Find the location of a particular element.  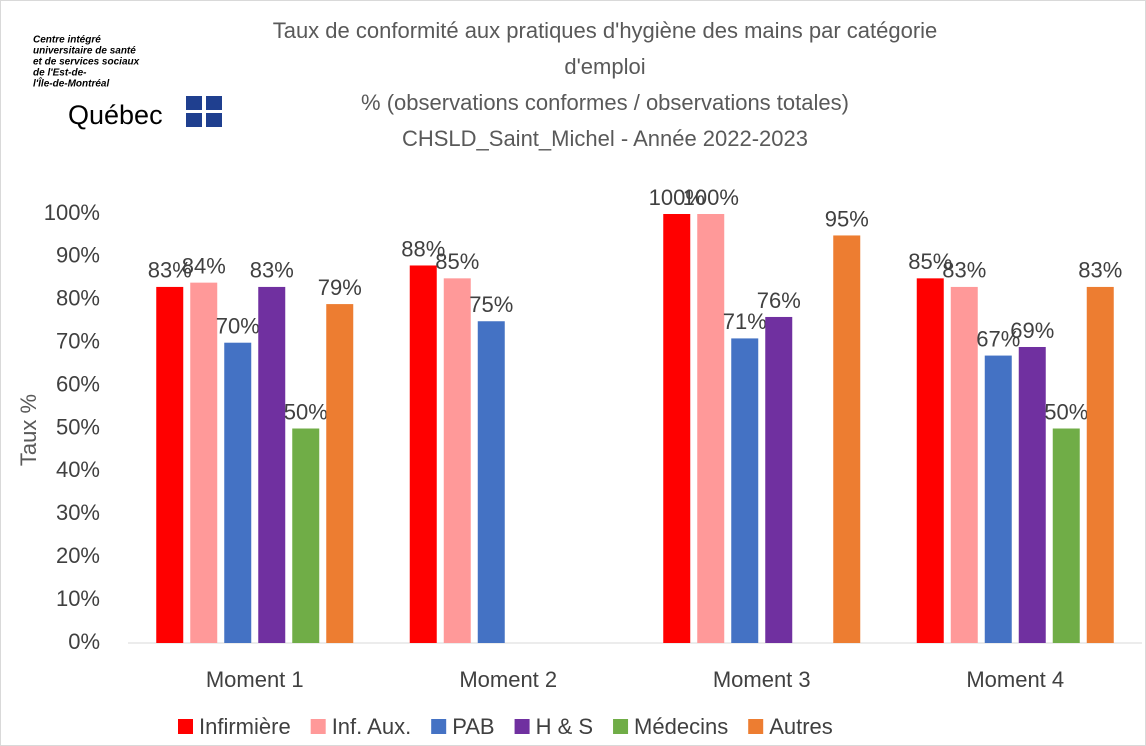

value-label: 67% is located at coordinates (998, 338).